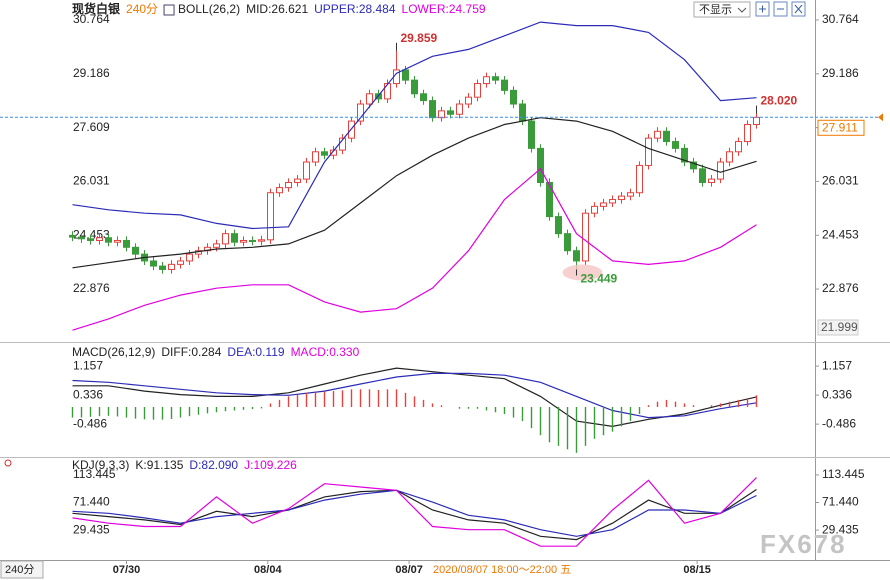 This screenshot has height=580, width=890. Describe the element at coordinates (840, 19) in the screenshot. I see `y-tick-label: 30.764` at that location.